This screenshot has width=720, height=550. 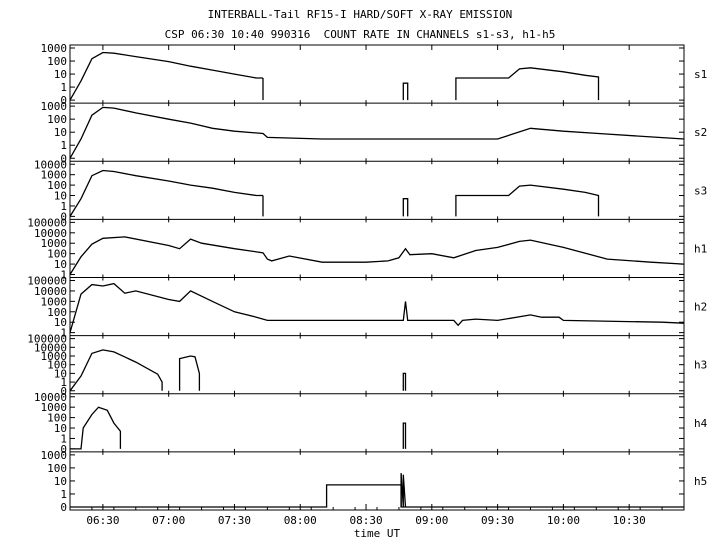 What do you see at coordinates (377, 533) in the screenshot?
I see `x-axis-label: time UT` at bounding box center [377, 533].